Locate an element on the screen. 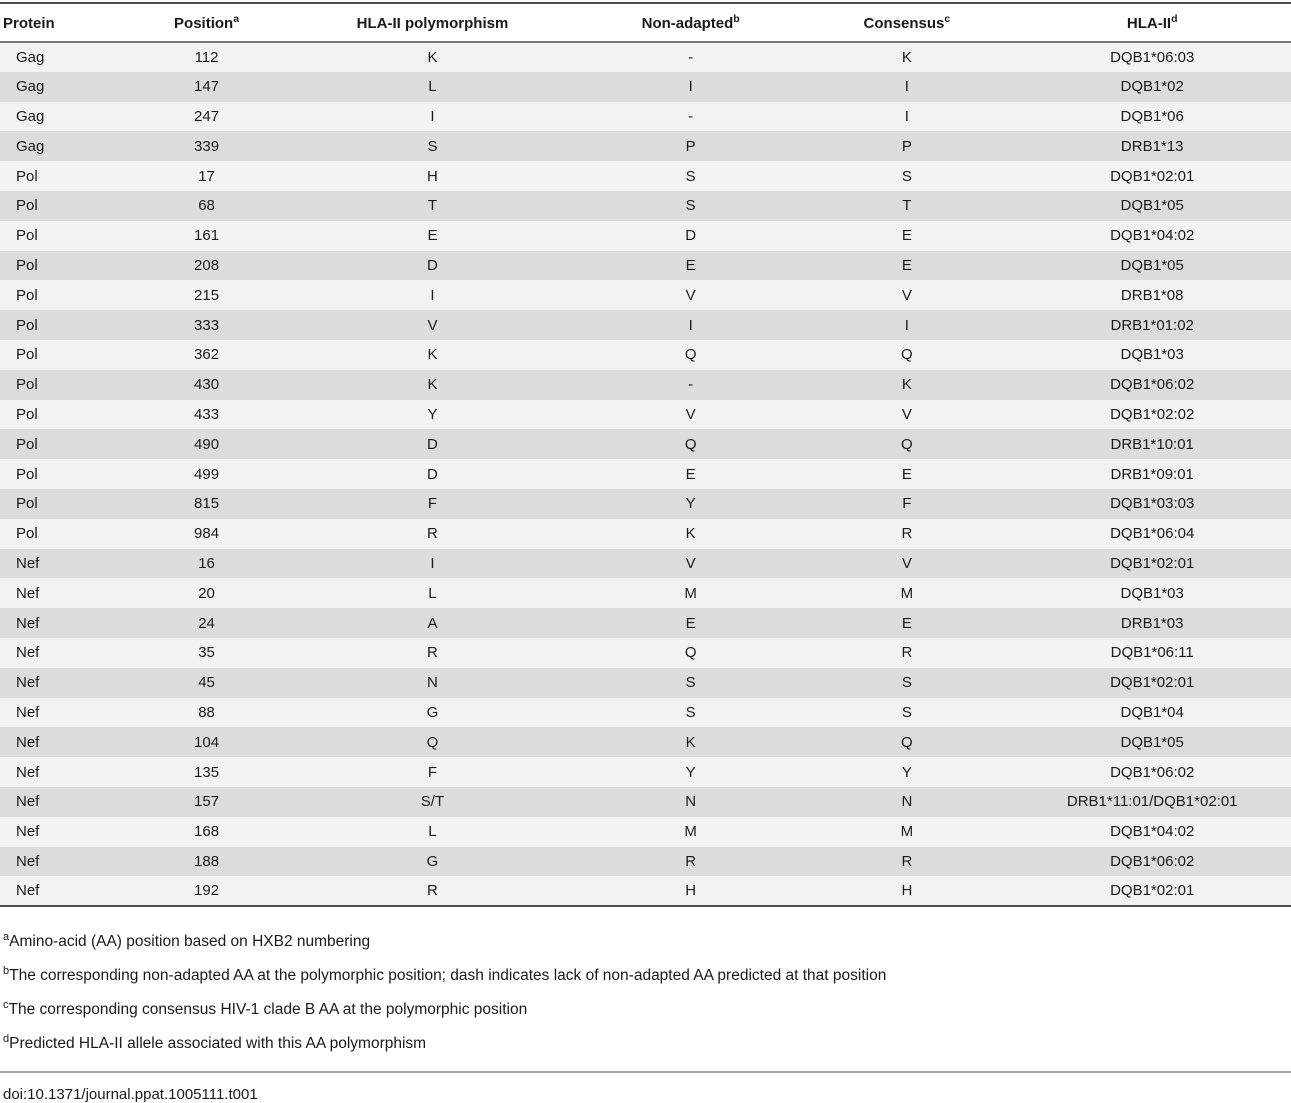 This screenshot has height=1103, width=1291. table-row: Gag 147 L I I DQB1*02 is located at coordinates (645, 86).